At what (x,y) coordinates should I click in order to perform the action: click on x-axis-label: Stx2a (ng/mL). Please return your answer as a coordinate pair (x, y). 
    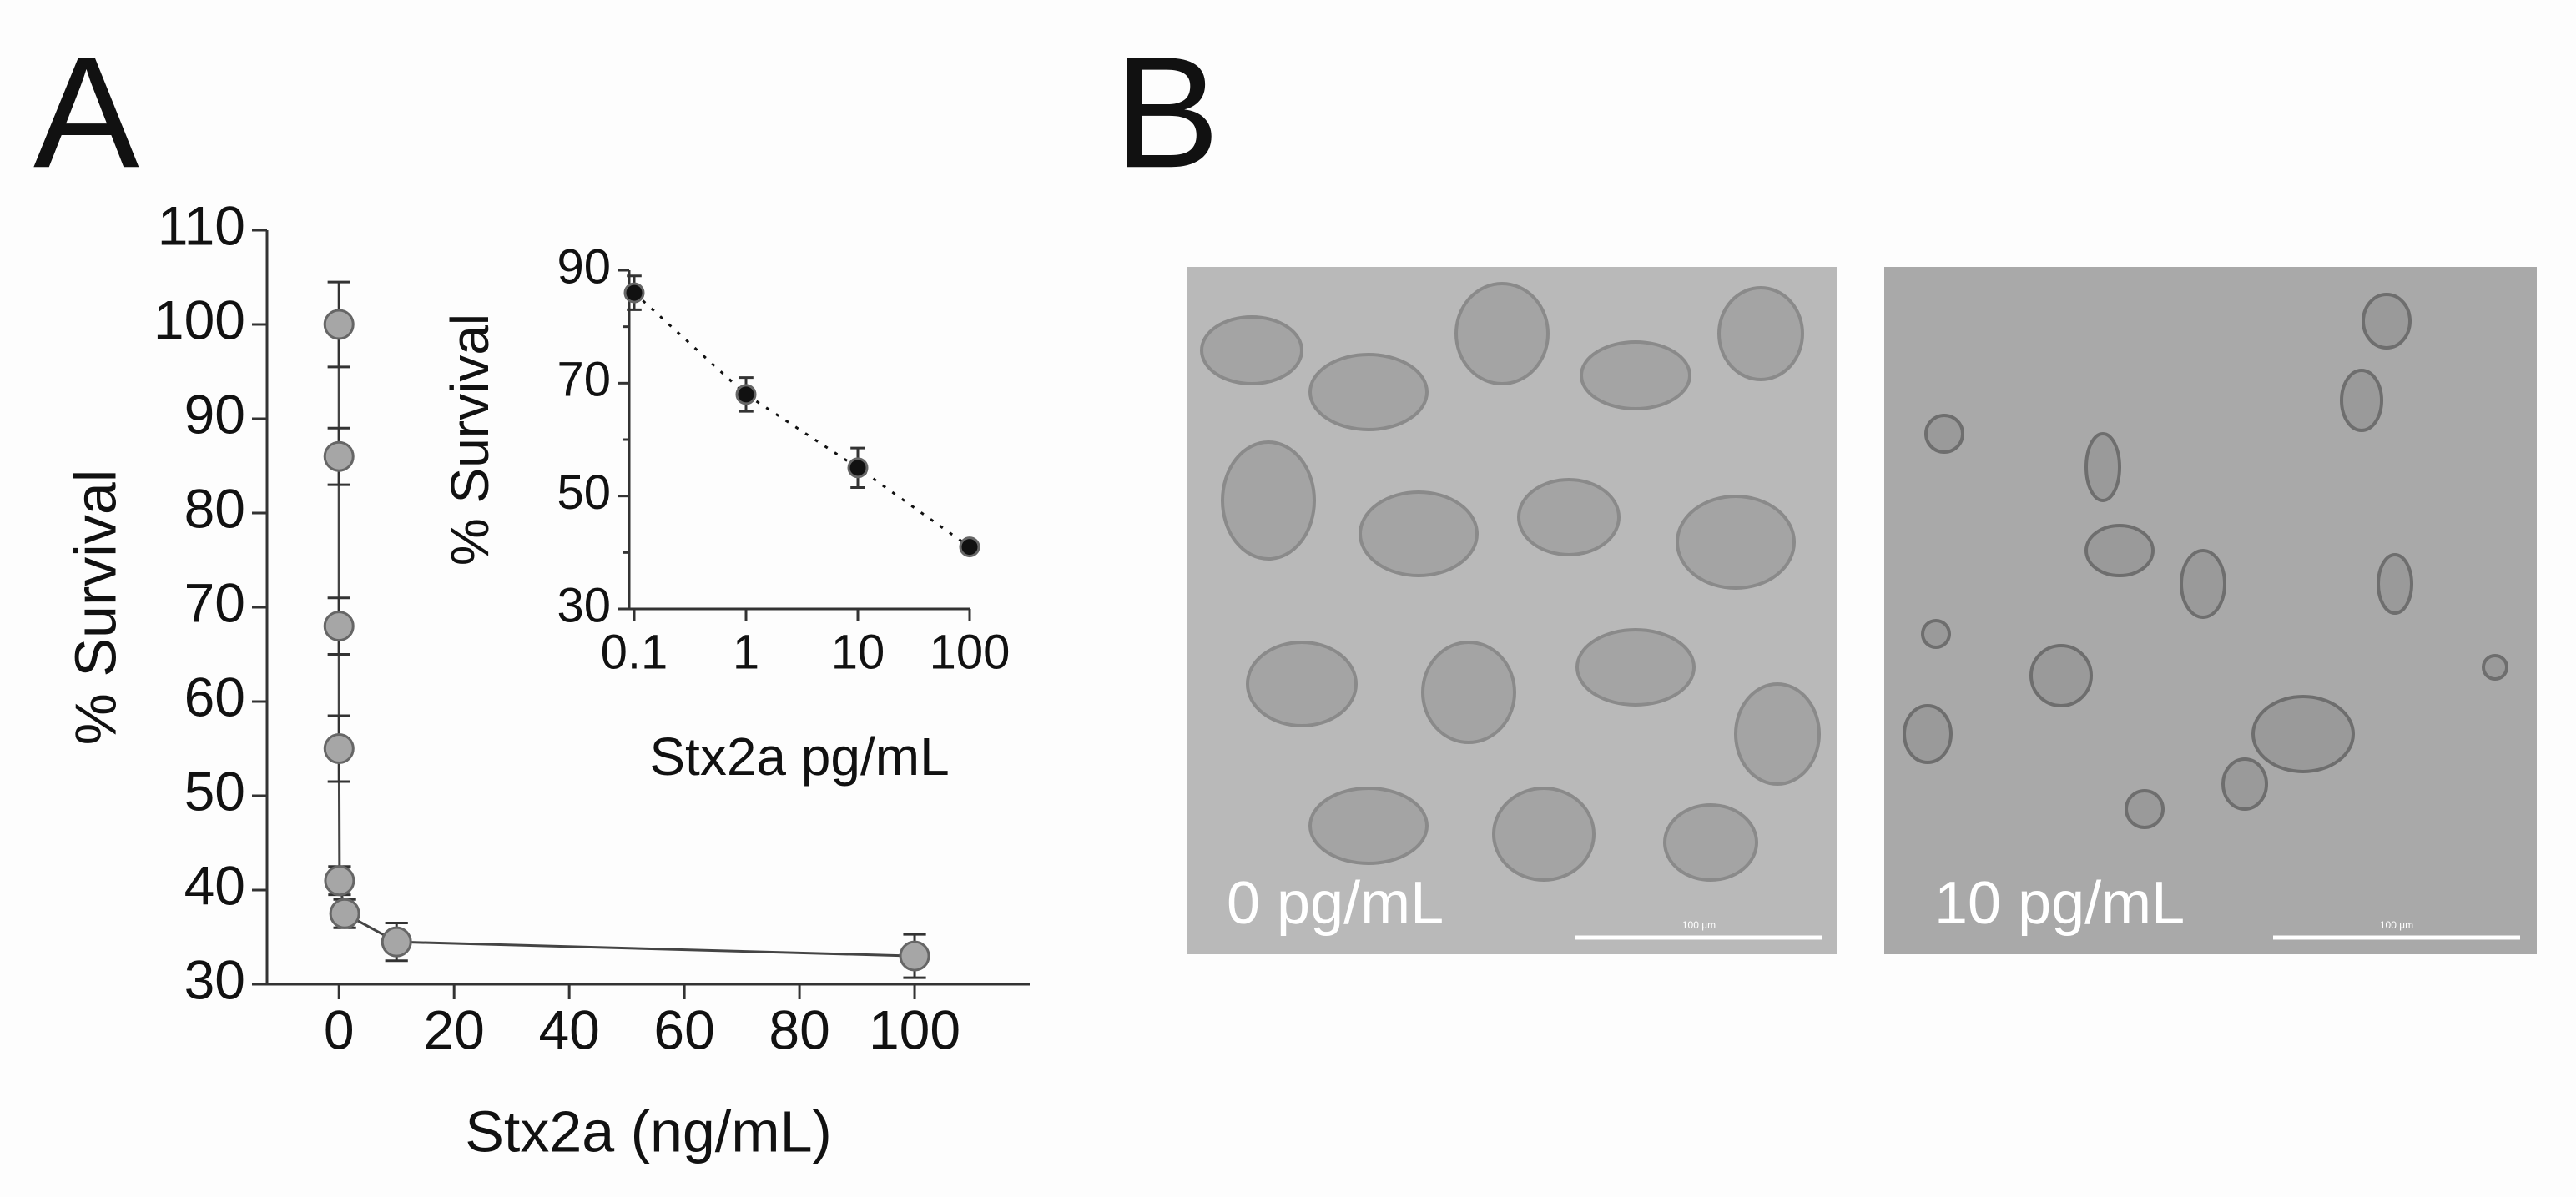
    Looking at the image, I should click on (648, 1131).